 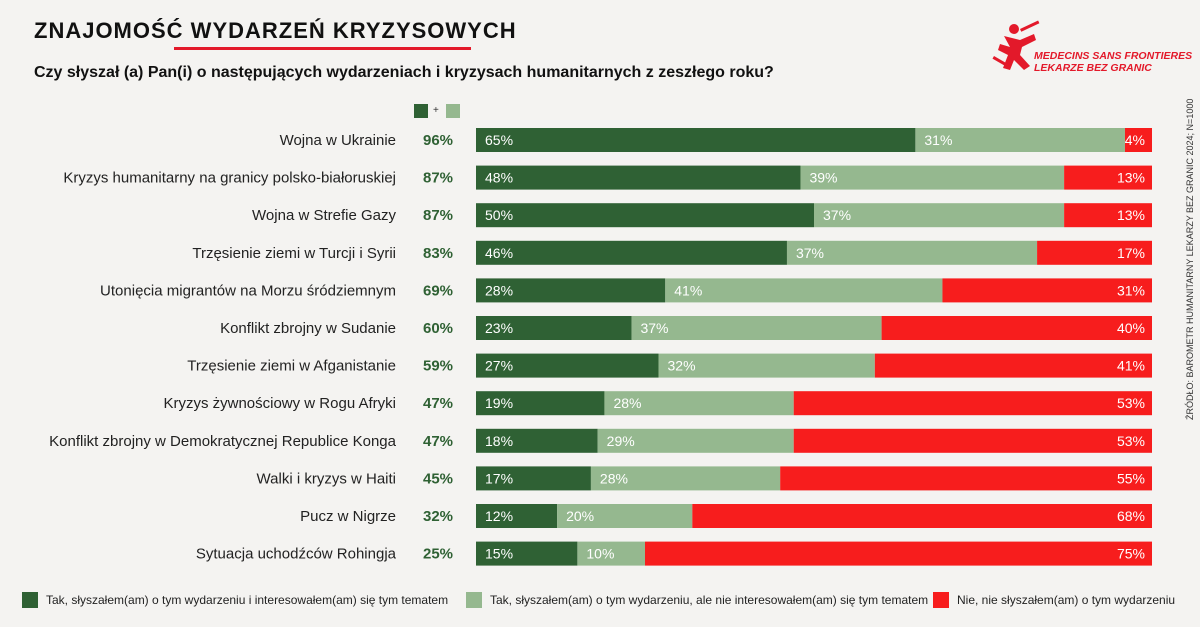 I want to click on bar-value-label: 18%, so click(x=499, y=441).